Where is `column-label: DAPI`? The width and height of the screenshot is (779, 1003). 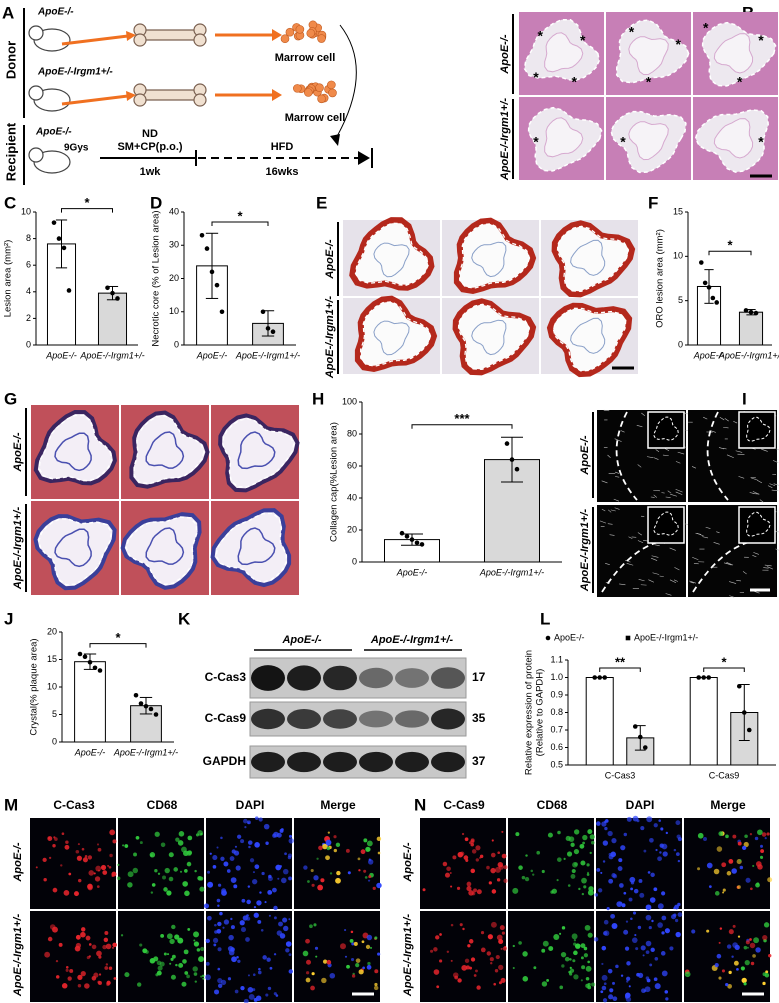 column-label: DAPI is located at coordinates (250, 805).